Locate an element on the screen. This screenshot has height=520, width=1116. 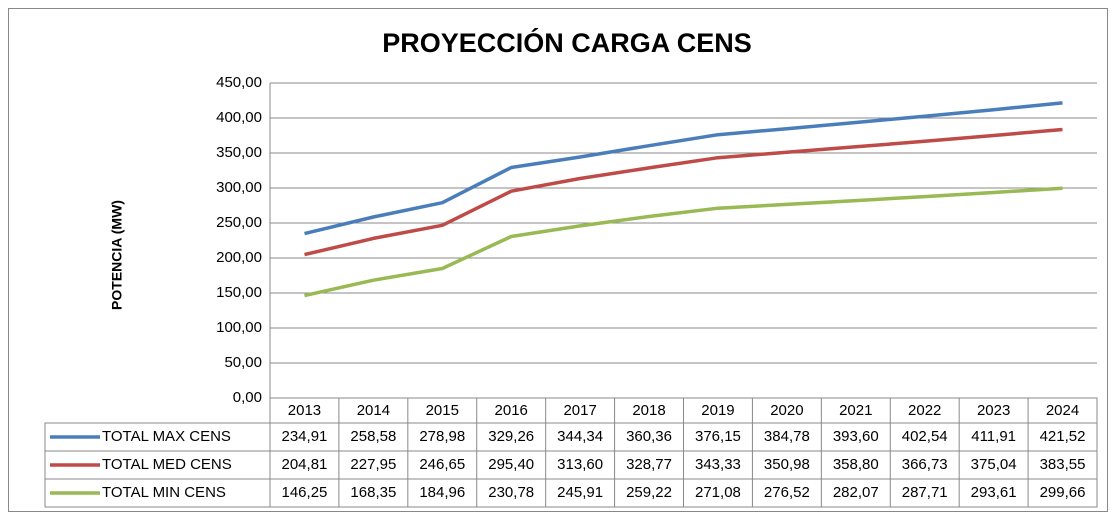
line-series is located at coordinates (683, 242).